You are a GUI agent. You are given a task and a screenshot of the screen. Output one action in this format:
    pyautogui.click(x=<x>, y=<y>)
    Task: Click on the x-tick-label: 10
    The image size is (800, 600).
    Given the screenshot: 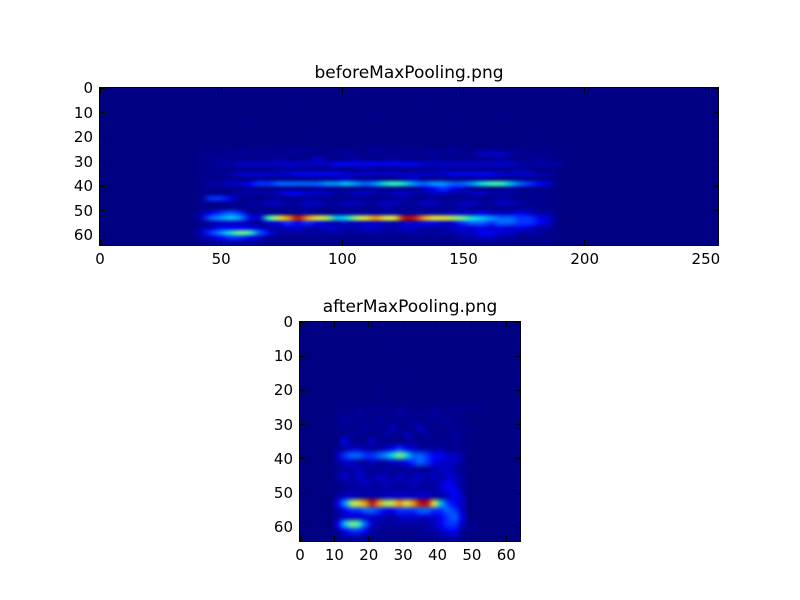 What is the action you would take?
    pyautogui.click(x=334, y=555)
    